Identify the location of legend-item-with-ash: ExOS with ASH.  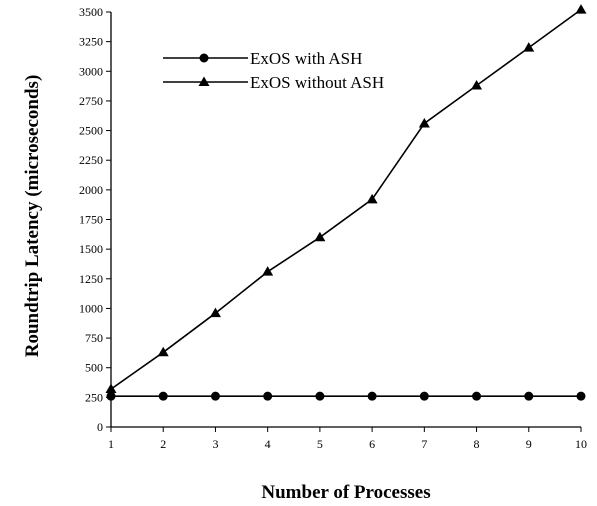
(262, 58).